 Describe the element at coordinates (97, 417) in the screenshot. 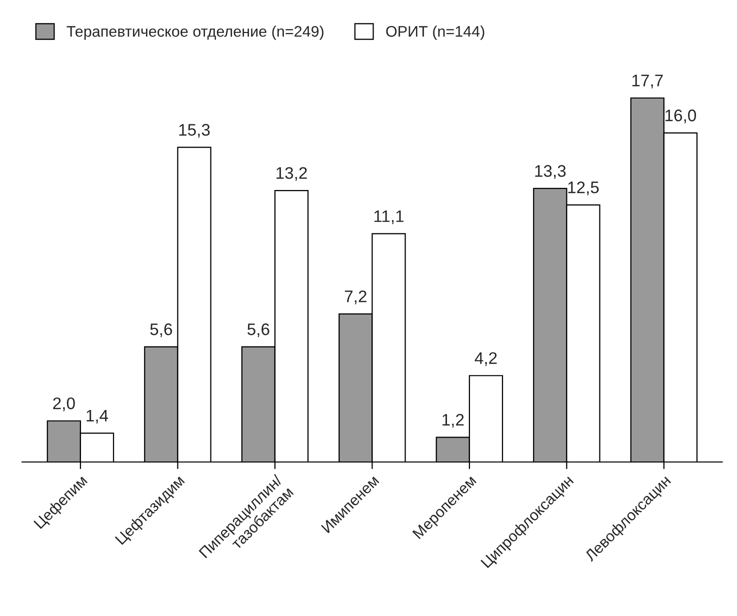

I see `data-label: 1,4` at that location.